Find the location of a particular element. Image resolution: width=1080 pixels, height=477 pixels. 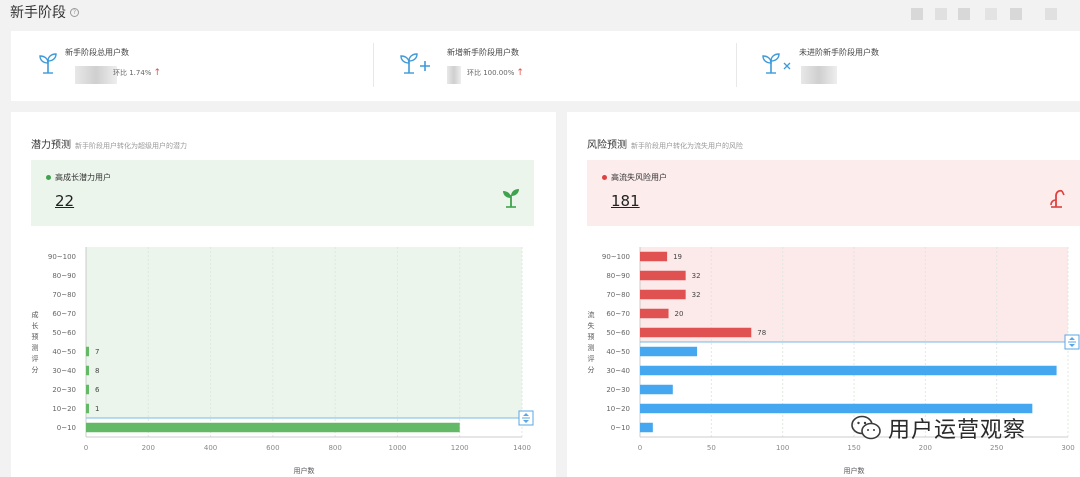

stat-label: 未进阶新手阶段用户数 is located at coordinates (839, 52).